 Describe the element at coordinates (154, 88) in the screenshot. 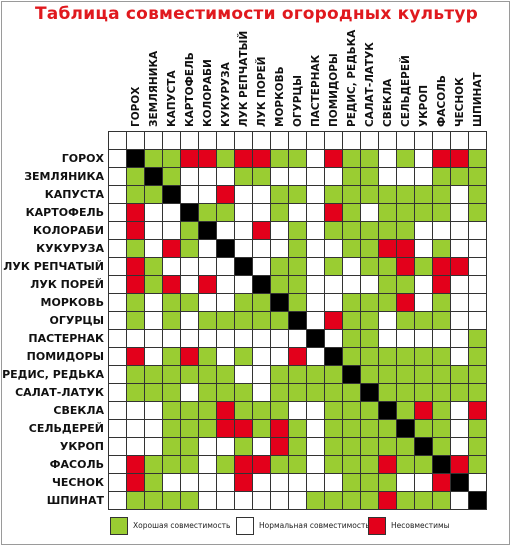

I see `column-label: ЗЕМЛЯНИКА` at that location.